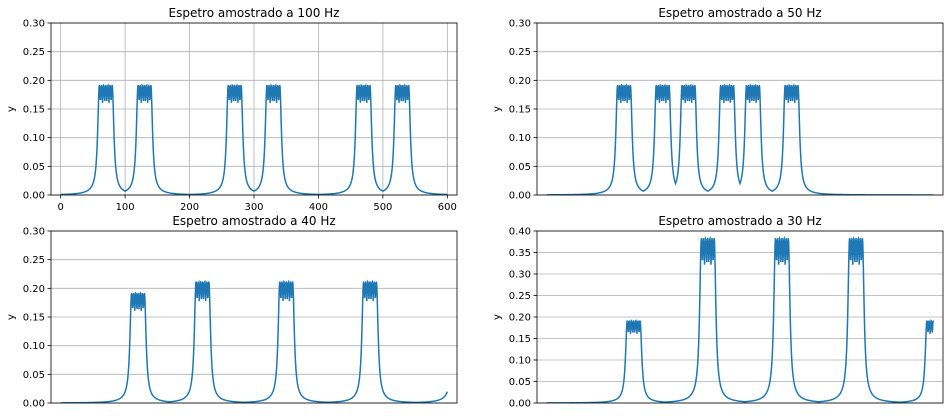 This screenshot has height=416, width=950. What do you see at coordinates (253, 207) in the screenshot?
I see `x-tick-label: 300` at bounding box center [253, 207].